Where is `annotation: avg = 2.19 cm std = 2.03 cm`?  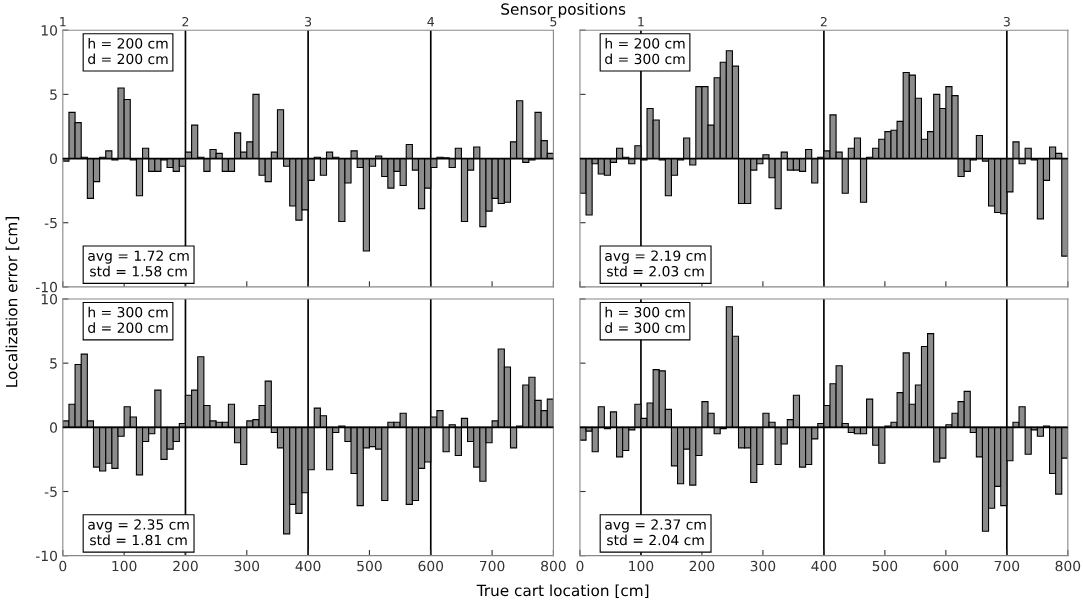
annotation: avg = 2.19 cm std = 2.03 cm is located at coordinates (655, 263).